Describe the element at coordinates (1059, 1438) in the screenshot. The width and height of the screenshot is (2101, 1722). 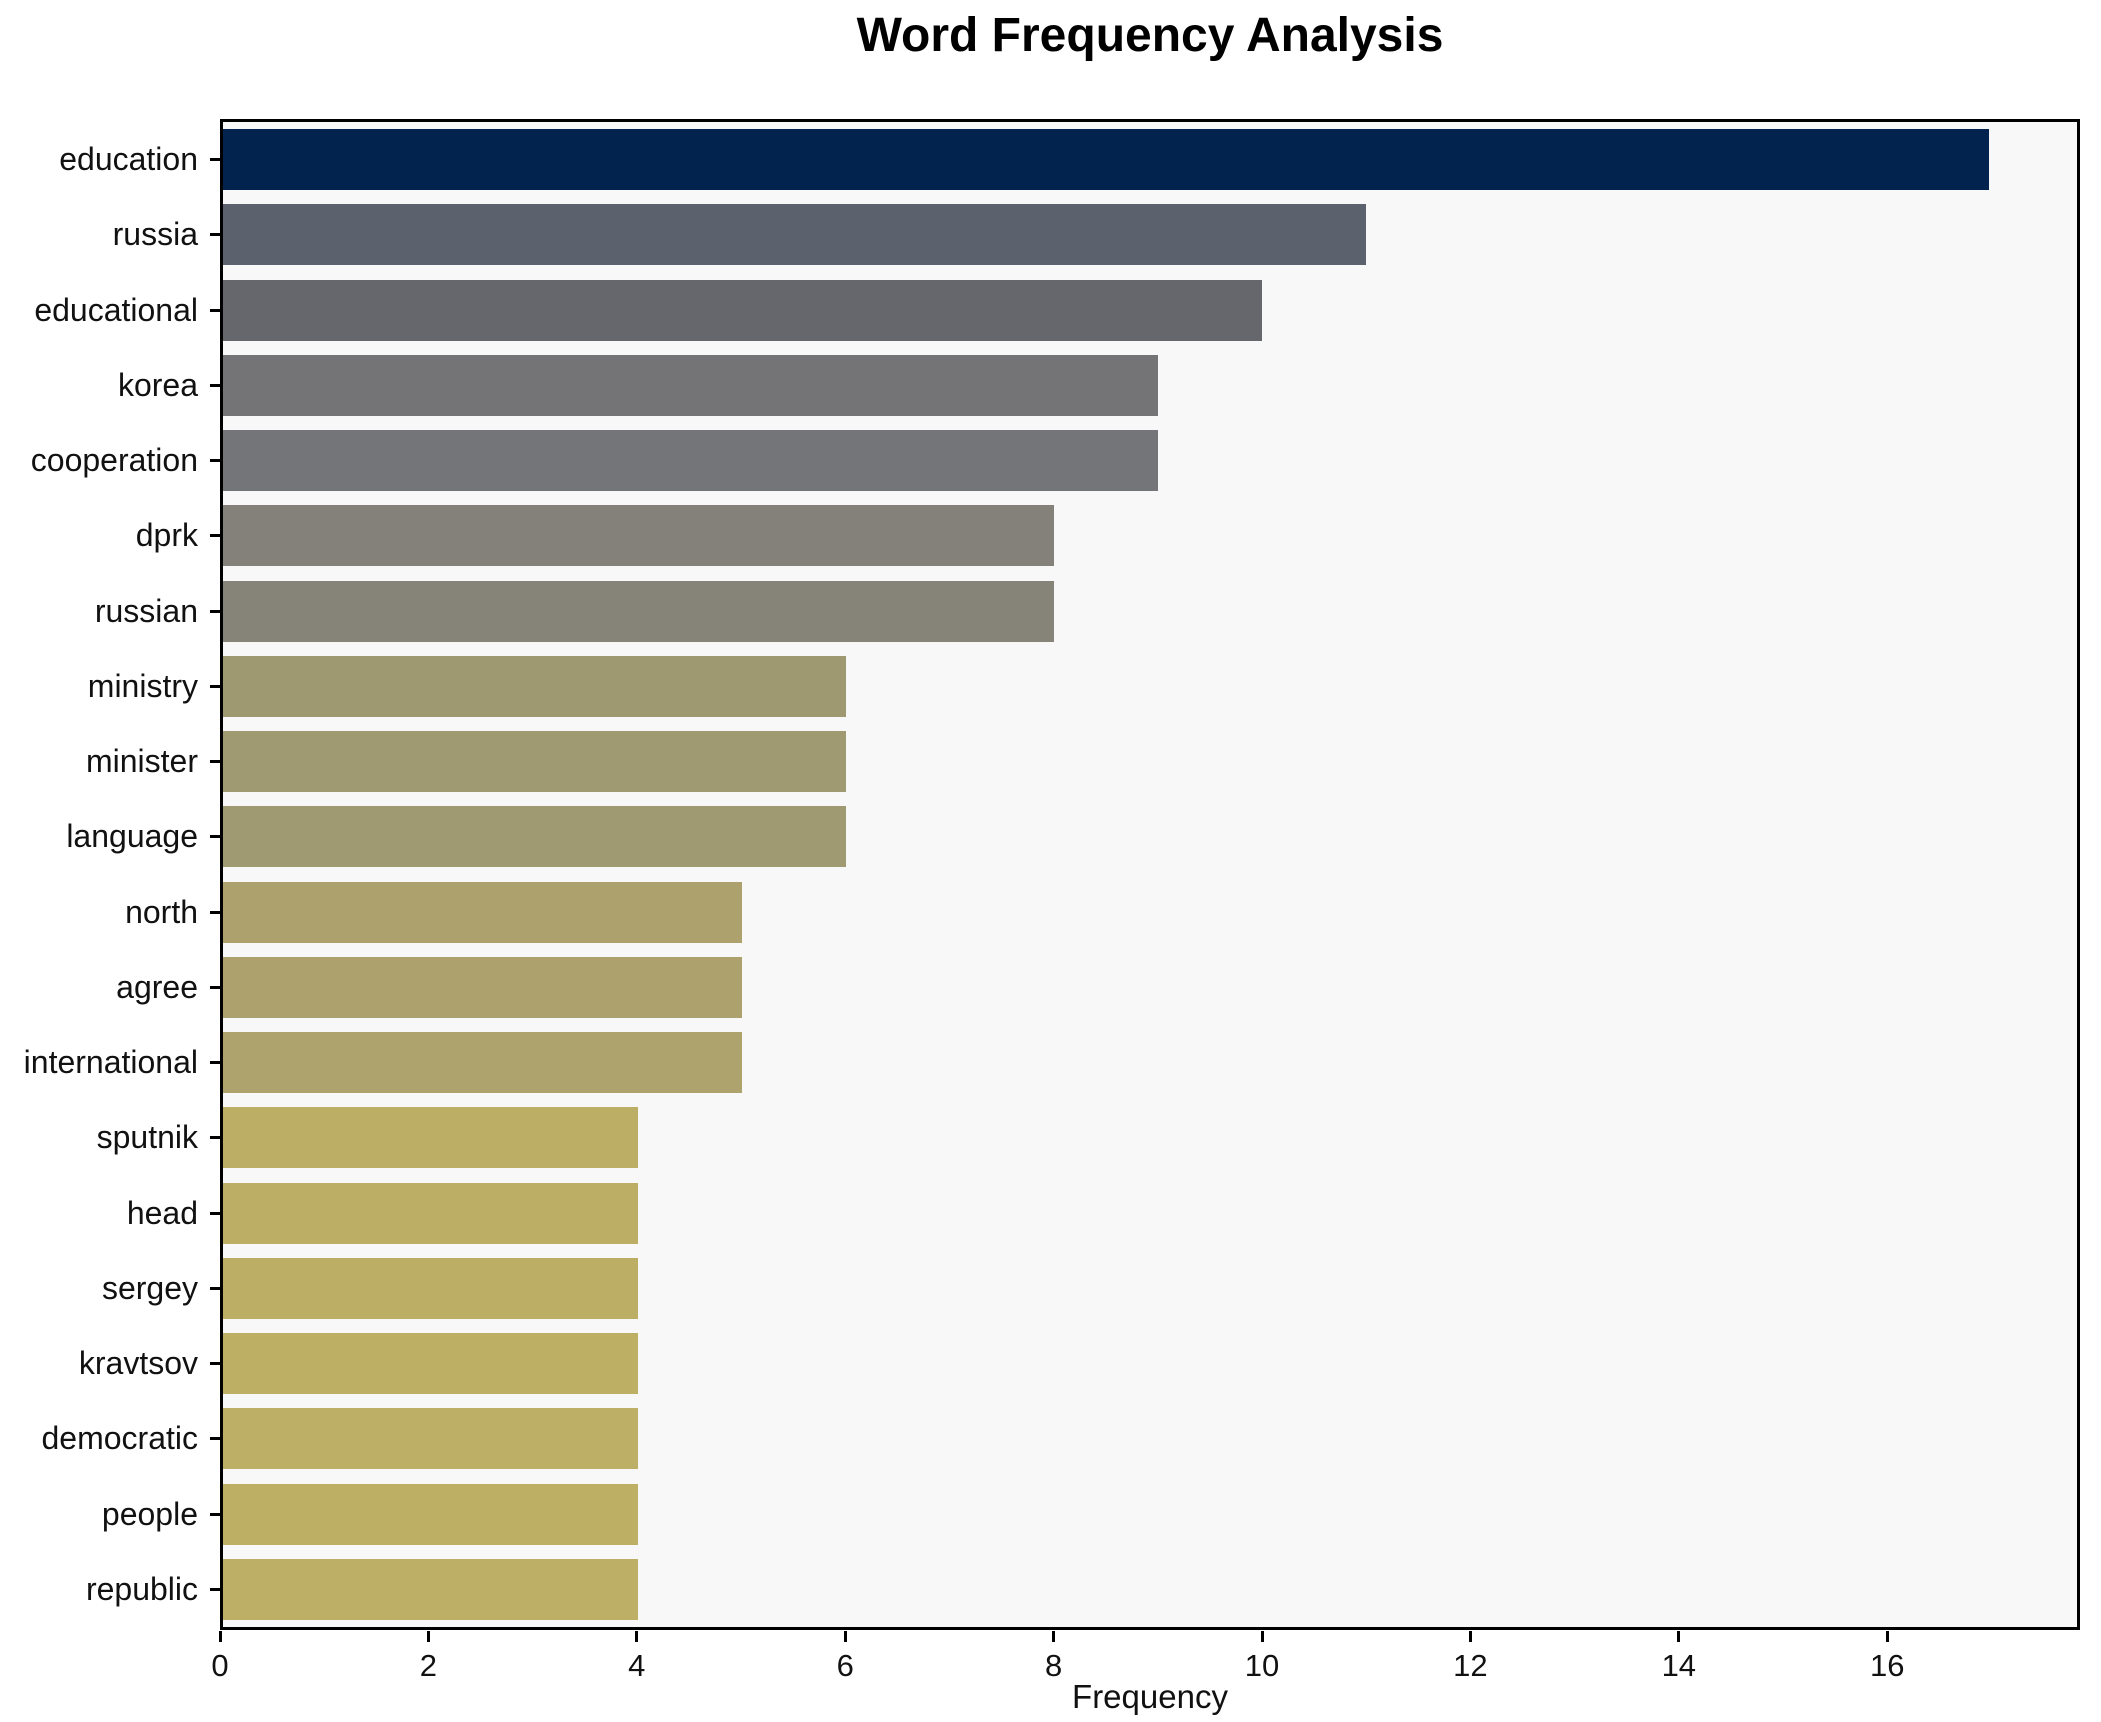
I see `bar-row: democratic` at that location.